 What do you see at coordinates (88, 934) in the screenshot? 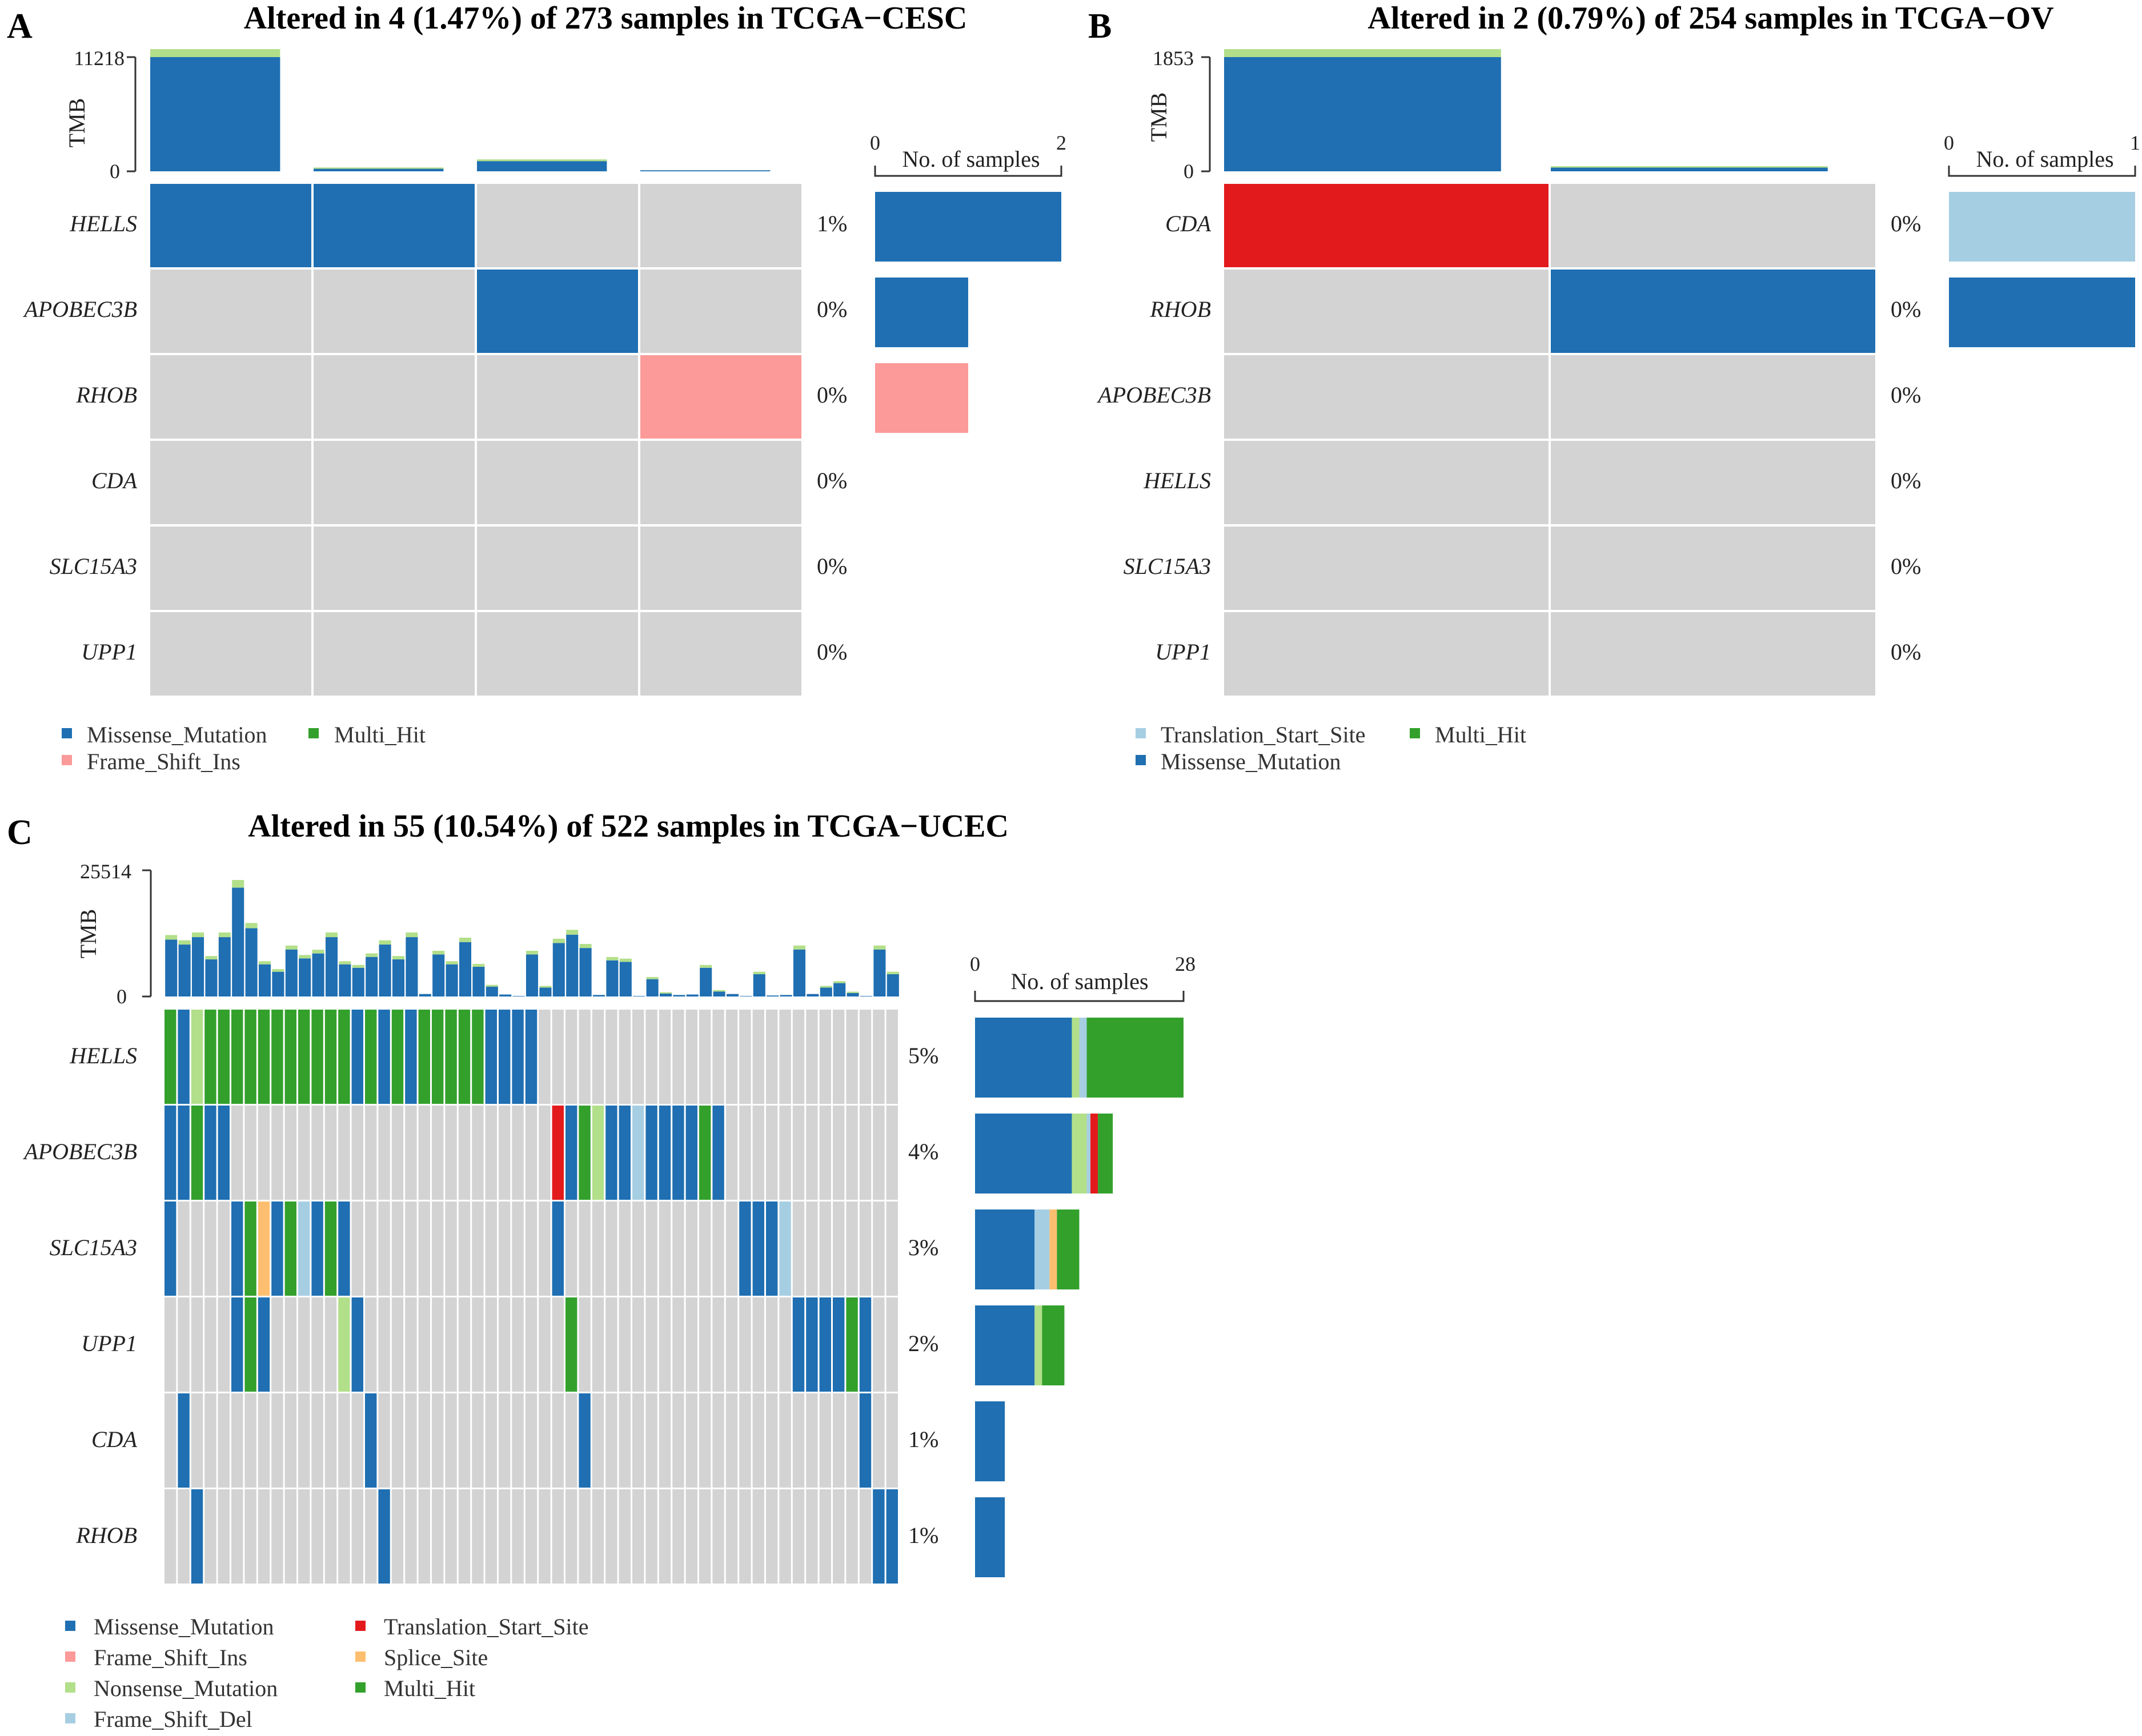
I see `panel-c-tmb-label: TMB` at bounding box center [88, 934].